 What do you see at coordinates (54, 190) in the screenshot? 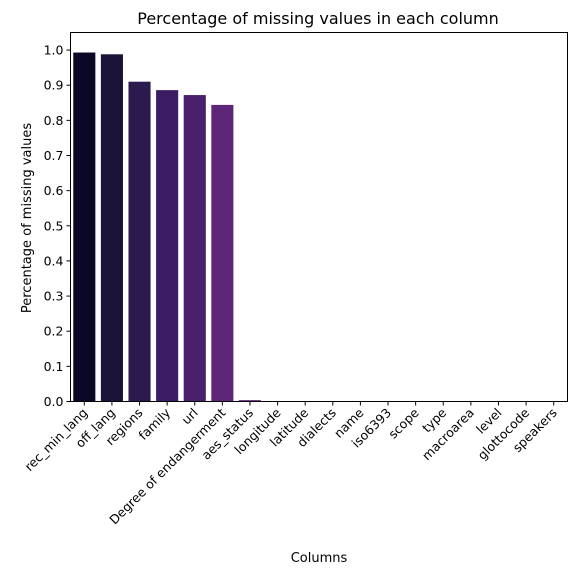
I see `y-tick-label: 0.6` at bounding box center [54, 190].